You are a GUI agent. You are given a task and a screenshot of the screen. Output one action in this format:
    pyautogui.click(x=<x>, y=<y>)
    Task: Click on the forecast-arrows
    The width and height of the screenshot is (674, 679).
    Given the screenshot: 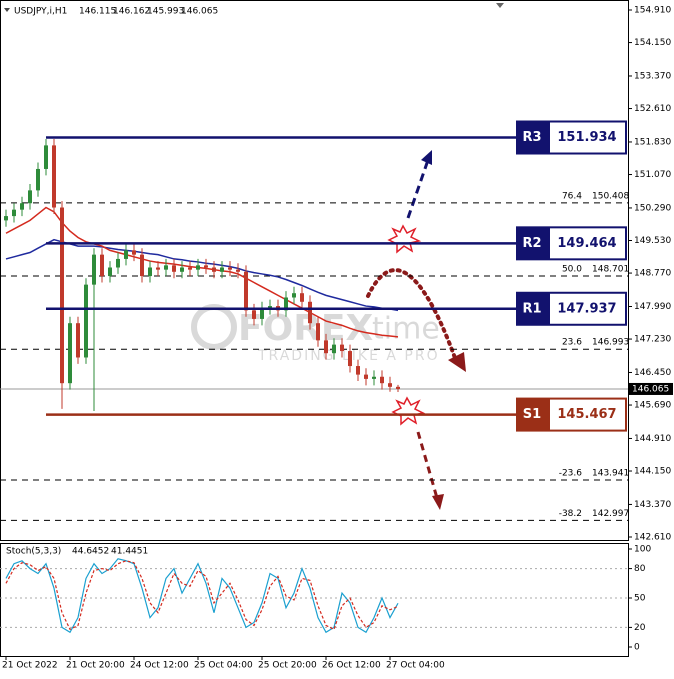 What is the action you would take?
    pyautogui.click(x=416, y=330)
    